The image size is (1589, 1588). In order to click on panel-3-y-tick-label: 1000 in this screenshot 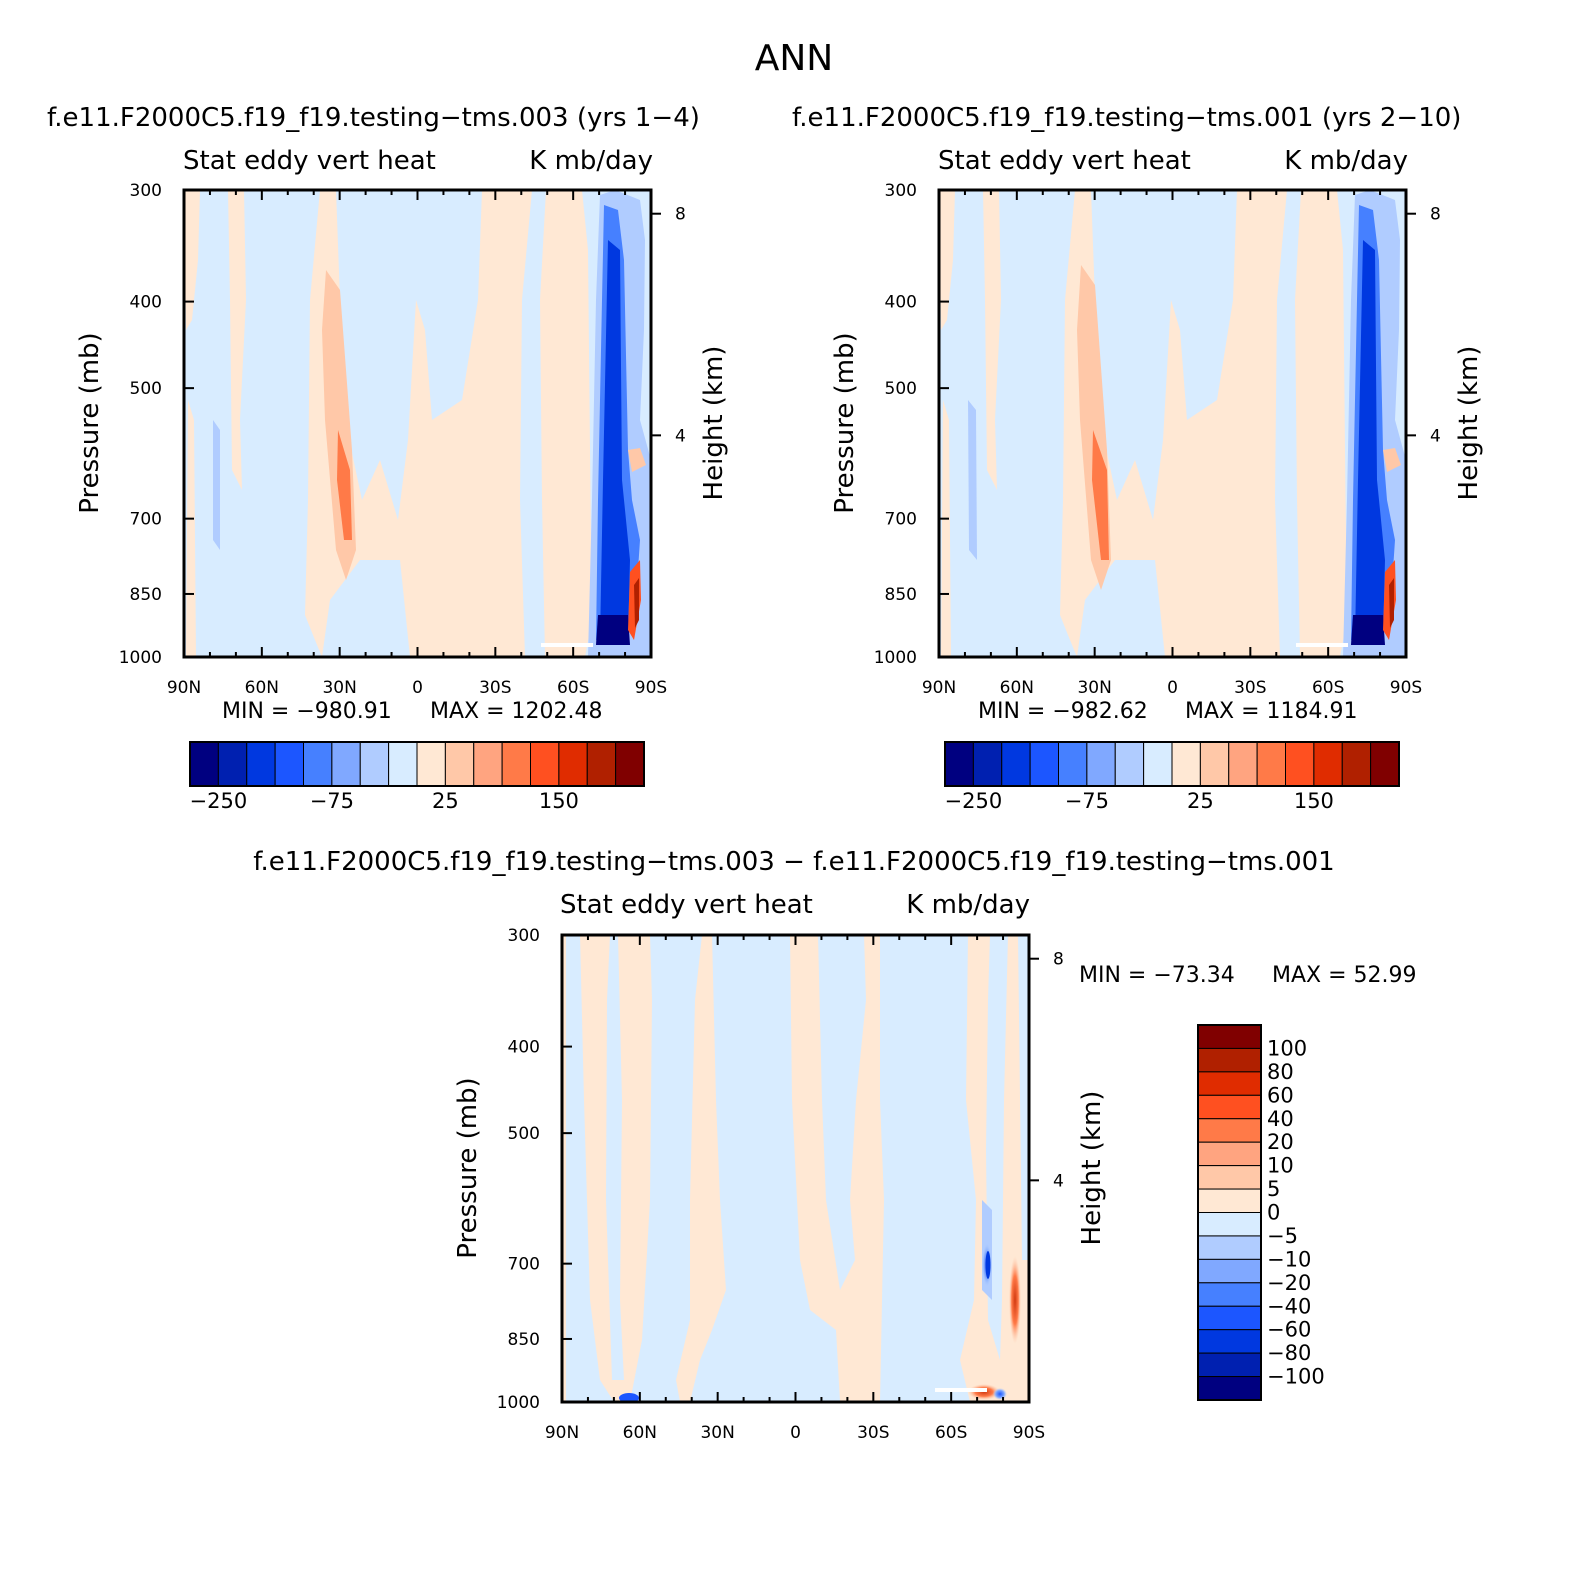, I will do `click(518, 1403)`.